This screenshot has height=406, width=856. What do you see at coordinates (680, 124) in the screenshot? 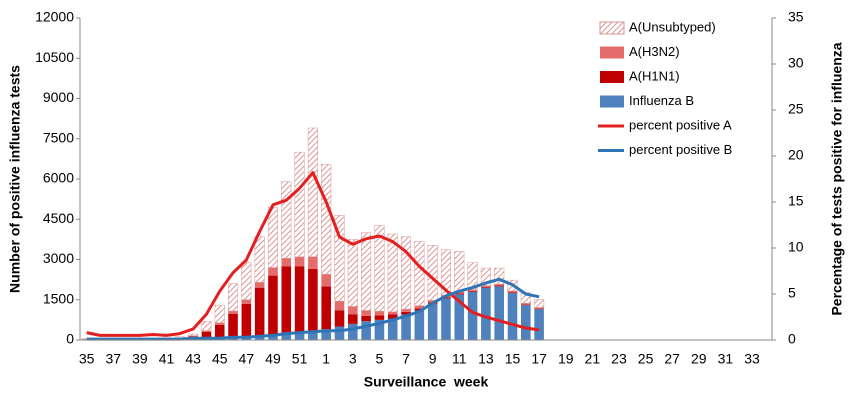
I see `legend-label: percent positive A` at bounding box center [680, 124].